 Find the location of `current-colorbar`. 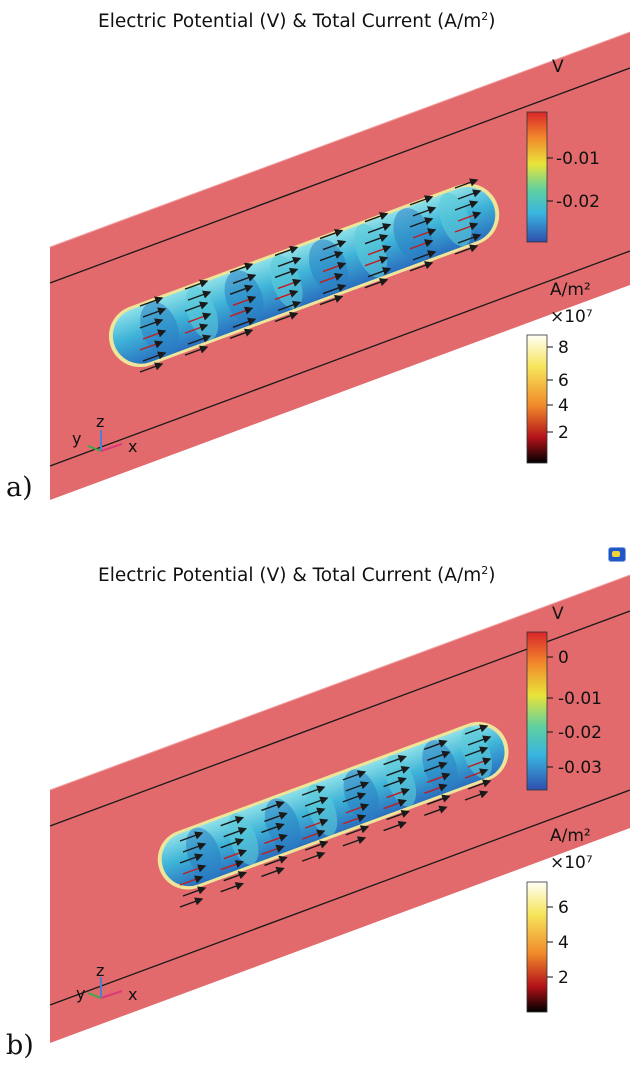

current-colorbar is located at coordinates (537, 947).